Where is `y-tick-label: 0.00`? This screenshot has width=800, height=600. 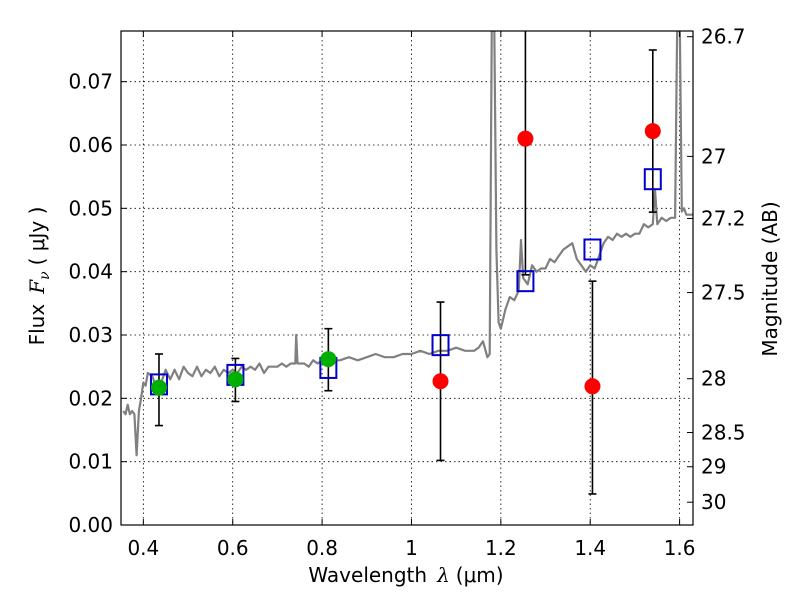
y-tick-label: 0.00 is located at coordinates (90, 525).